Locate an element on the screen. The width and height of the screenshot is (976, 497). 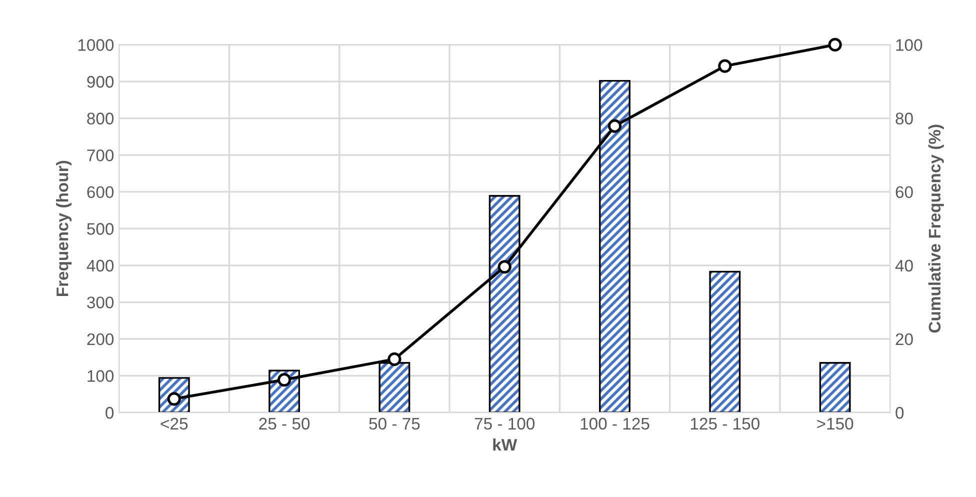
y2-tick-label: 100 is located at coordinates (909, 45).